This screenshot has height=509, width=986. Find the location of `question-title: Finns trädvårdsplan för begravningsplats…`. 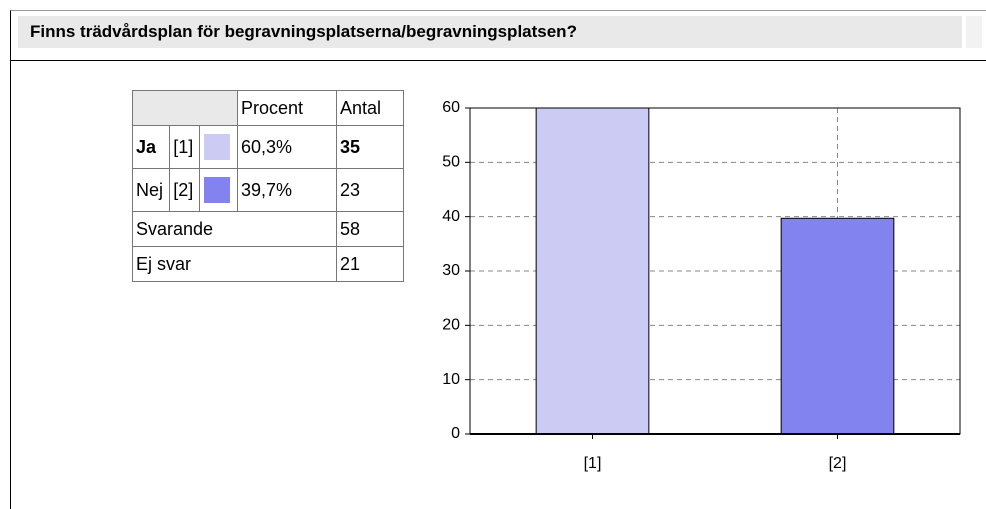

question-title: Finns trädvårdsplan för begravningsplats… is located at coordinates (490, 32).